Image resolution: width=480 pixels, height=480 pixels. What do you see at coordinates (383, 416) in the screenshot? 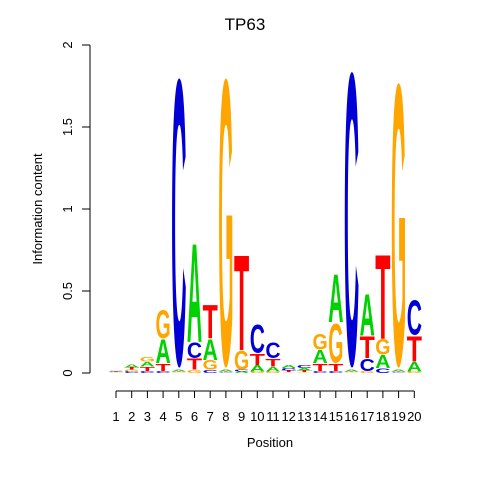
I see `x-tick-label: 18` at bounding box center [383, 416].